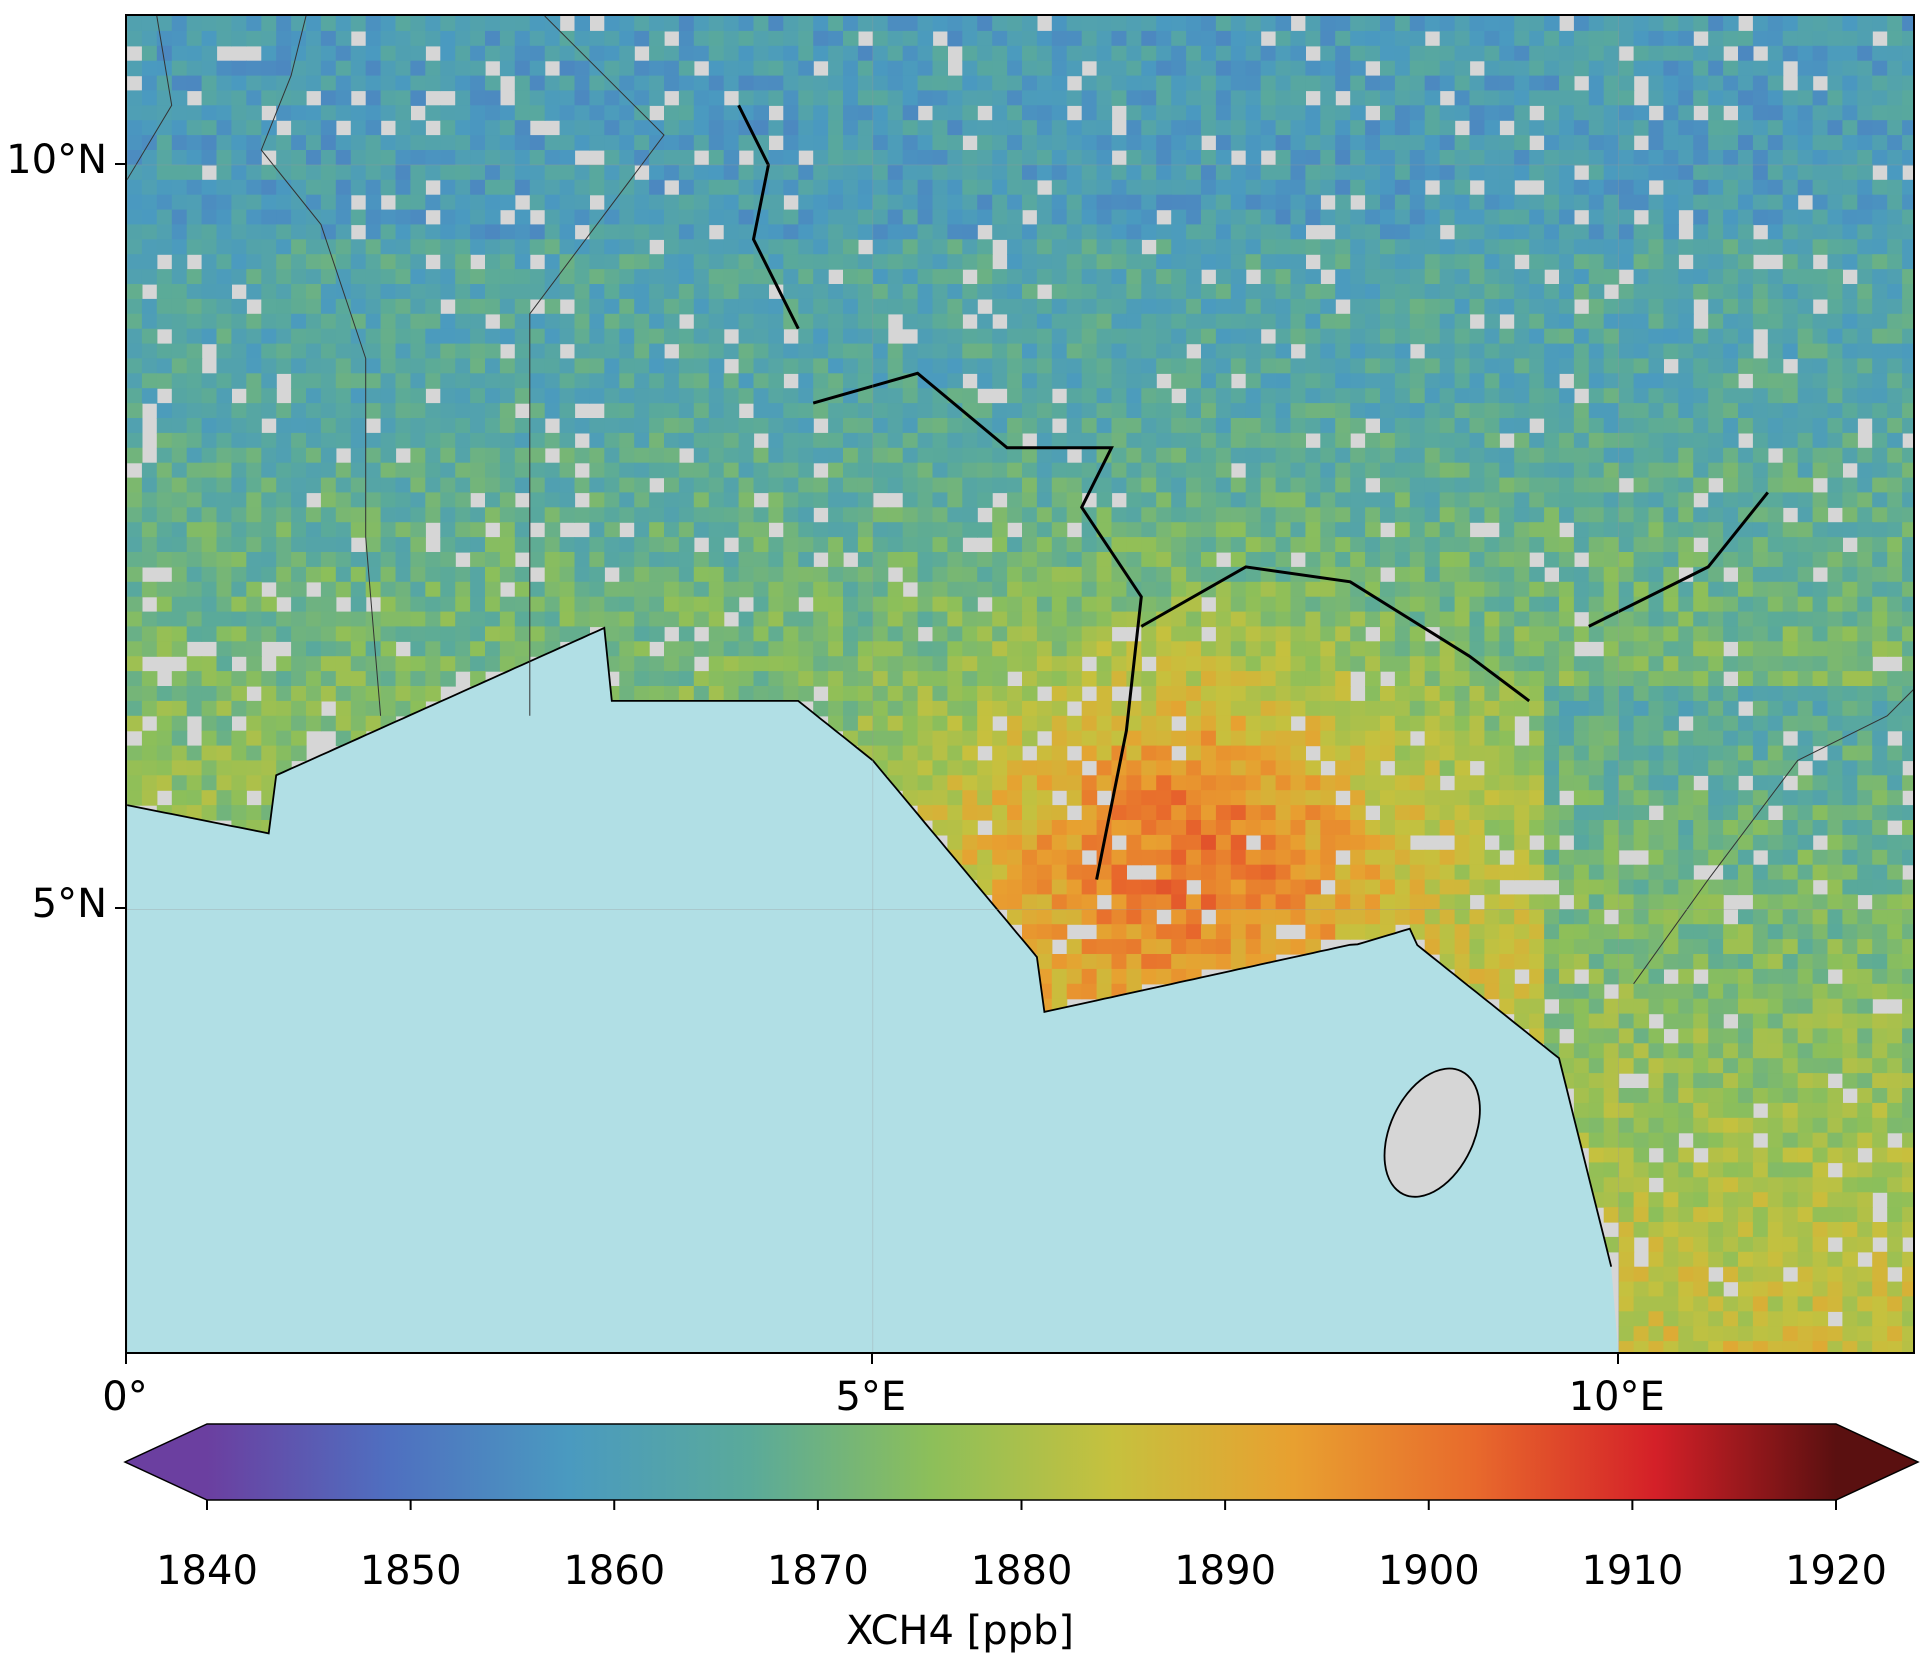 The width and height of the screenshot is (1920, 1660). What do you see at coordinates (56, 159) in the screenshot?
I see `lat-tick-label: 10°N` at bounding box center [56, 159].